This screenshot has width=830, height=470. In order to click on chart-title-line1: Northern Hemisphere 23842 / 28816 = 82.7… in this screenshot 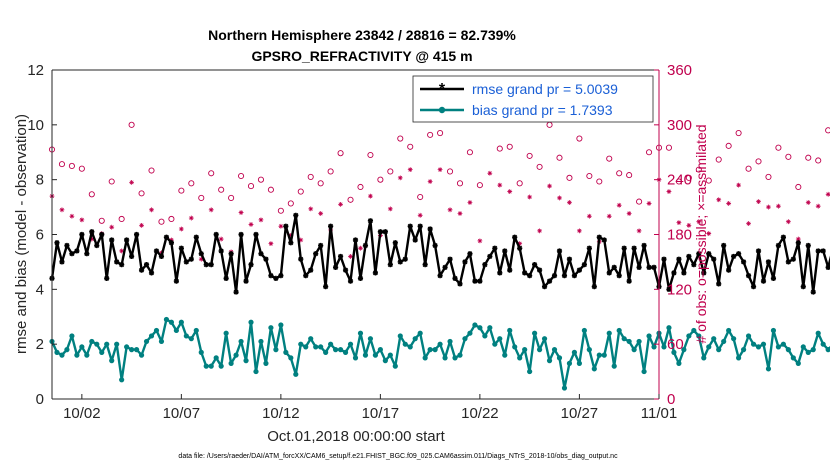, I will do `click(362, 35)`.